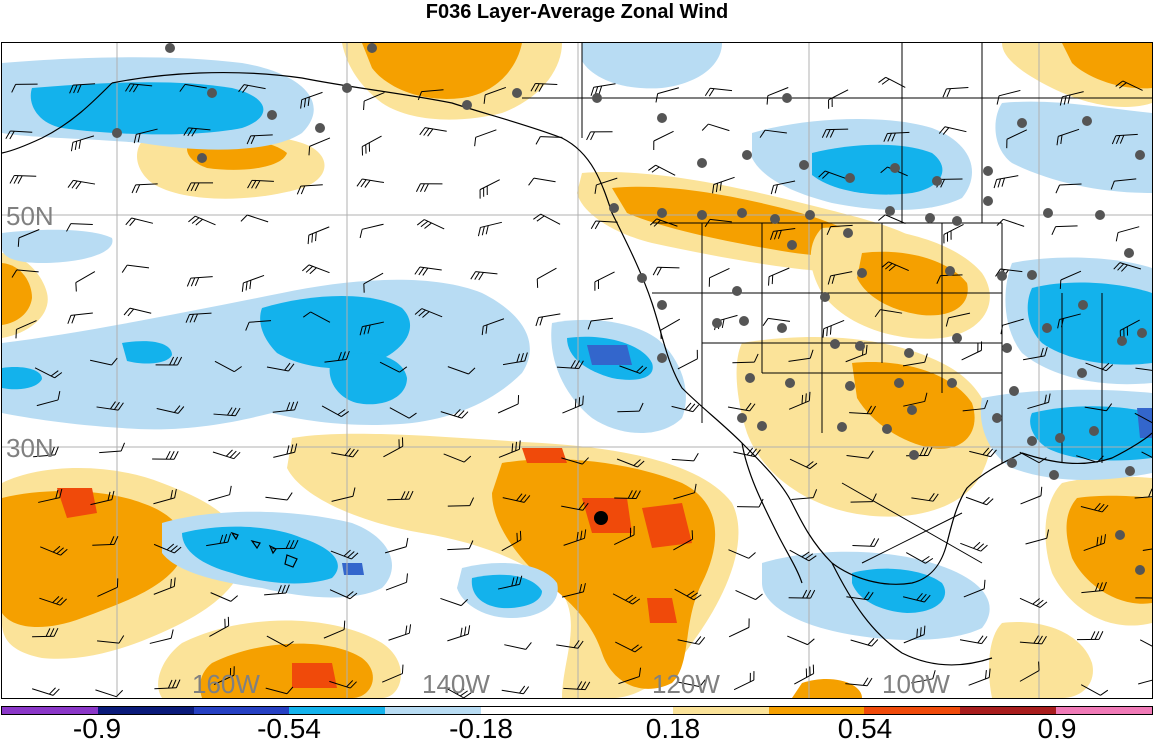 The image size is (1154, 744). What do you see at coordinates (226, 683) in the screenshot?
I see `lon-label-160w: 160W` at bounding box center [226, 683].